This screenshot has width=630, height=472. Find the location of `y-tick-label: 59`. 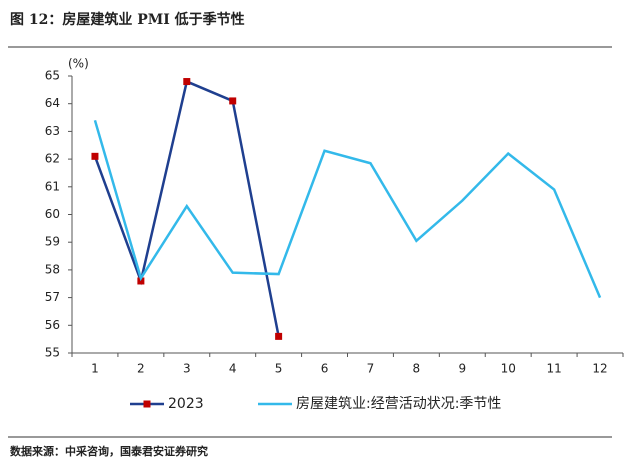

y-tick-label: 59 is located at coordinates (52, 242).